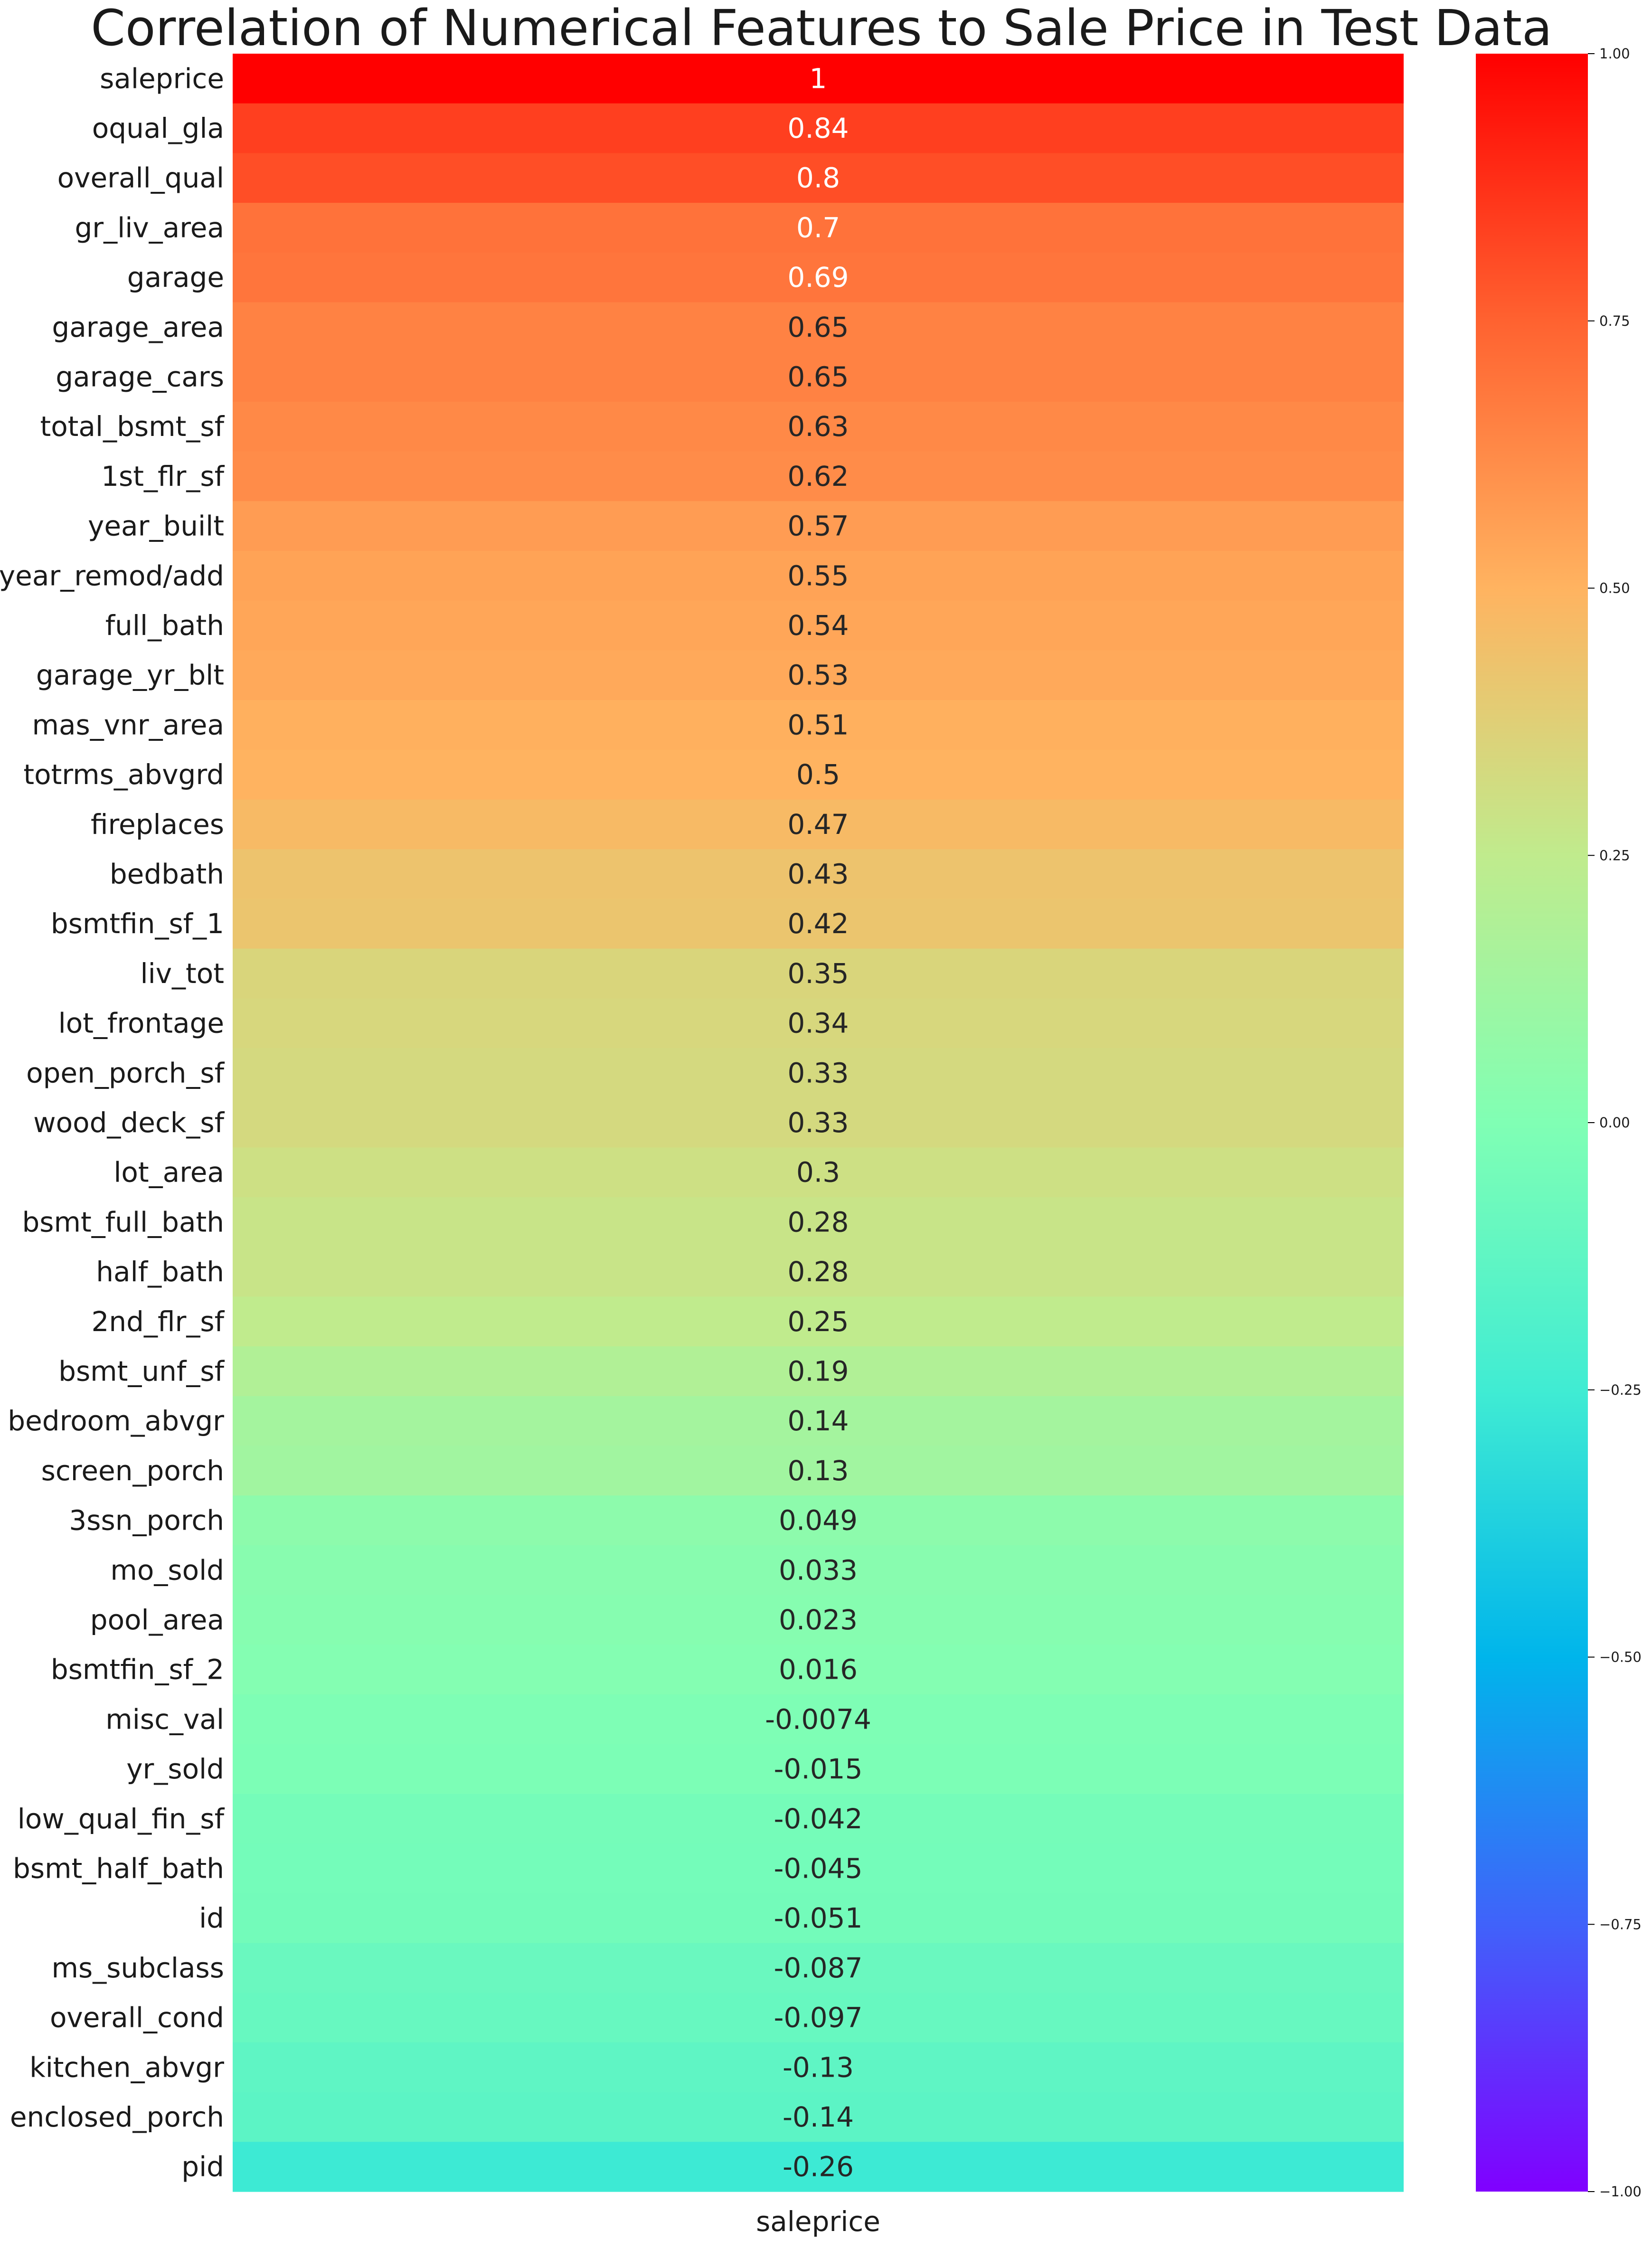 This screenshot has width=1652, height=2250. Describe the element at coordinates (818, 2167) in the screenshot. I see `cell-value-pid: -0.26` at that location.